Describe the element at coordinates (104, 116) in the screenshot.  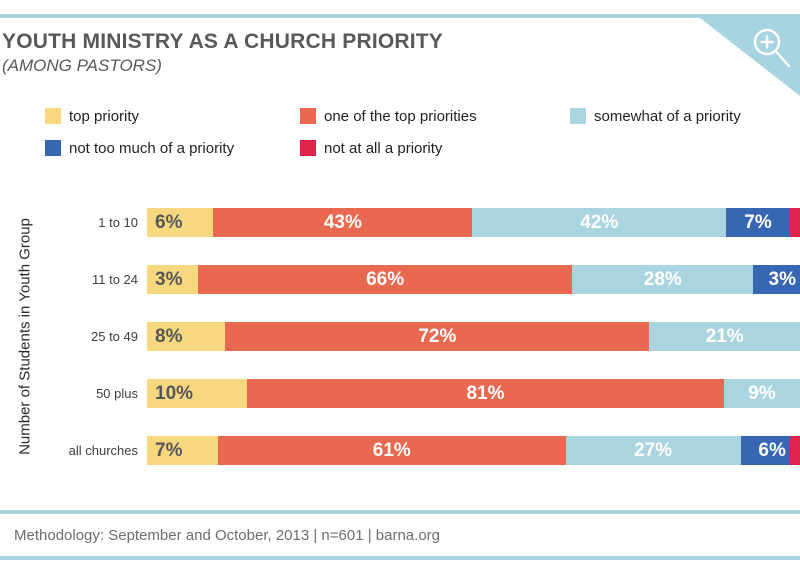
I see `legend-label: top priority` at that location.